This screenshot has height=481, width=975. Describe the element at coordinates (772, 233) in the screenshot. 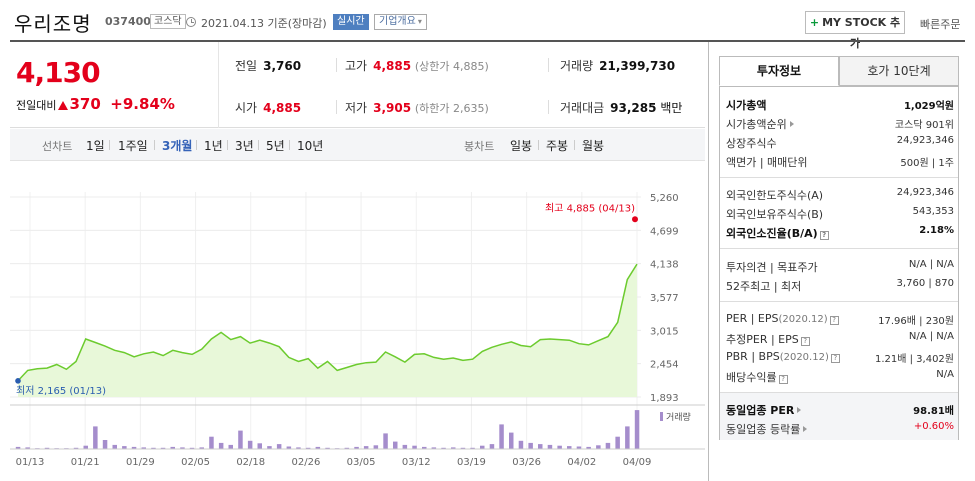

I see `foreign-ratio-text: 외국인소진율(B/A)` at that location.